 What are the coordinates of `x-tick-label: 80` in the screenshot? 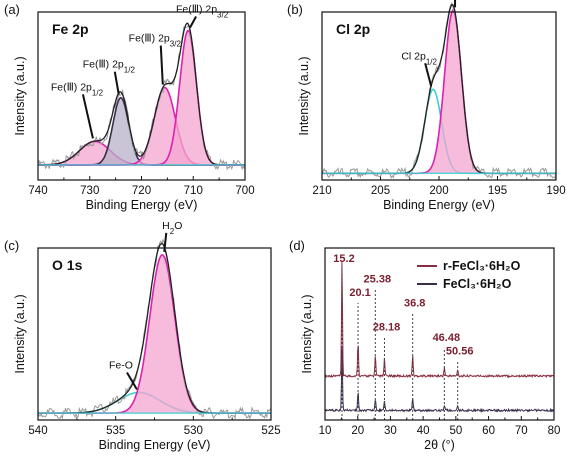 It's located at (554, 431).